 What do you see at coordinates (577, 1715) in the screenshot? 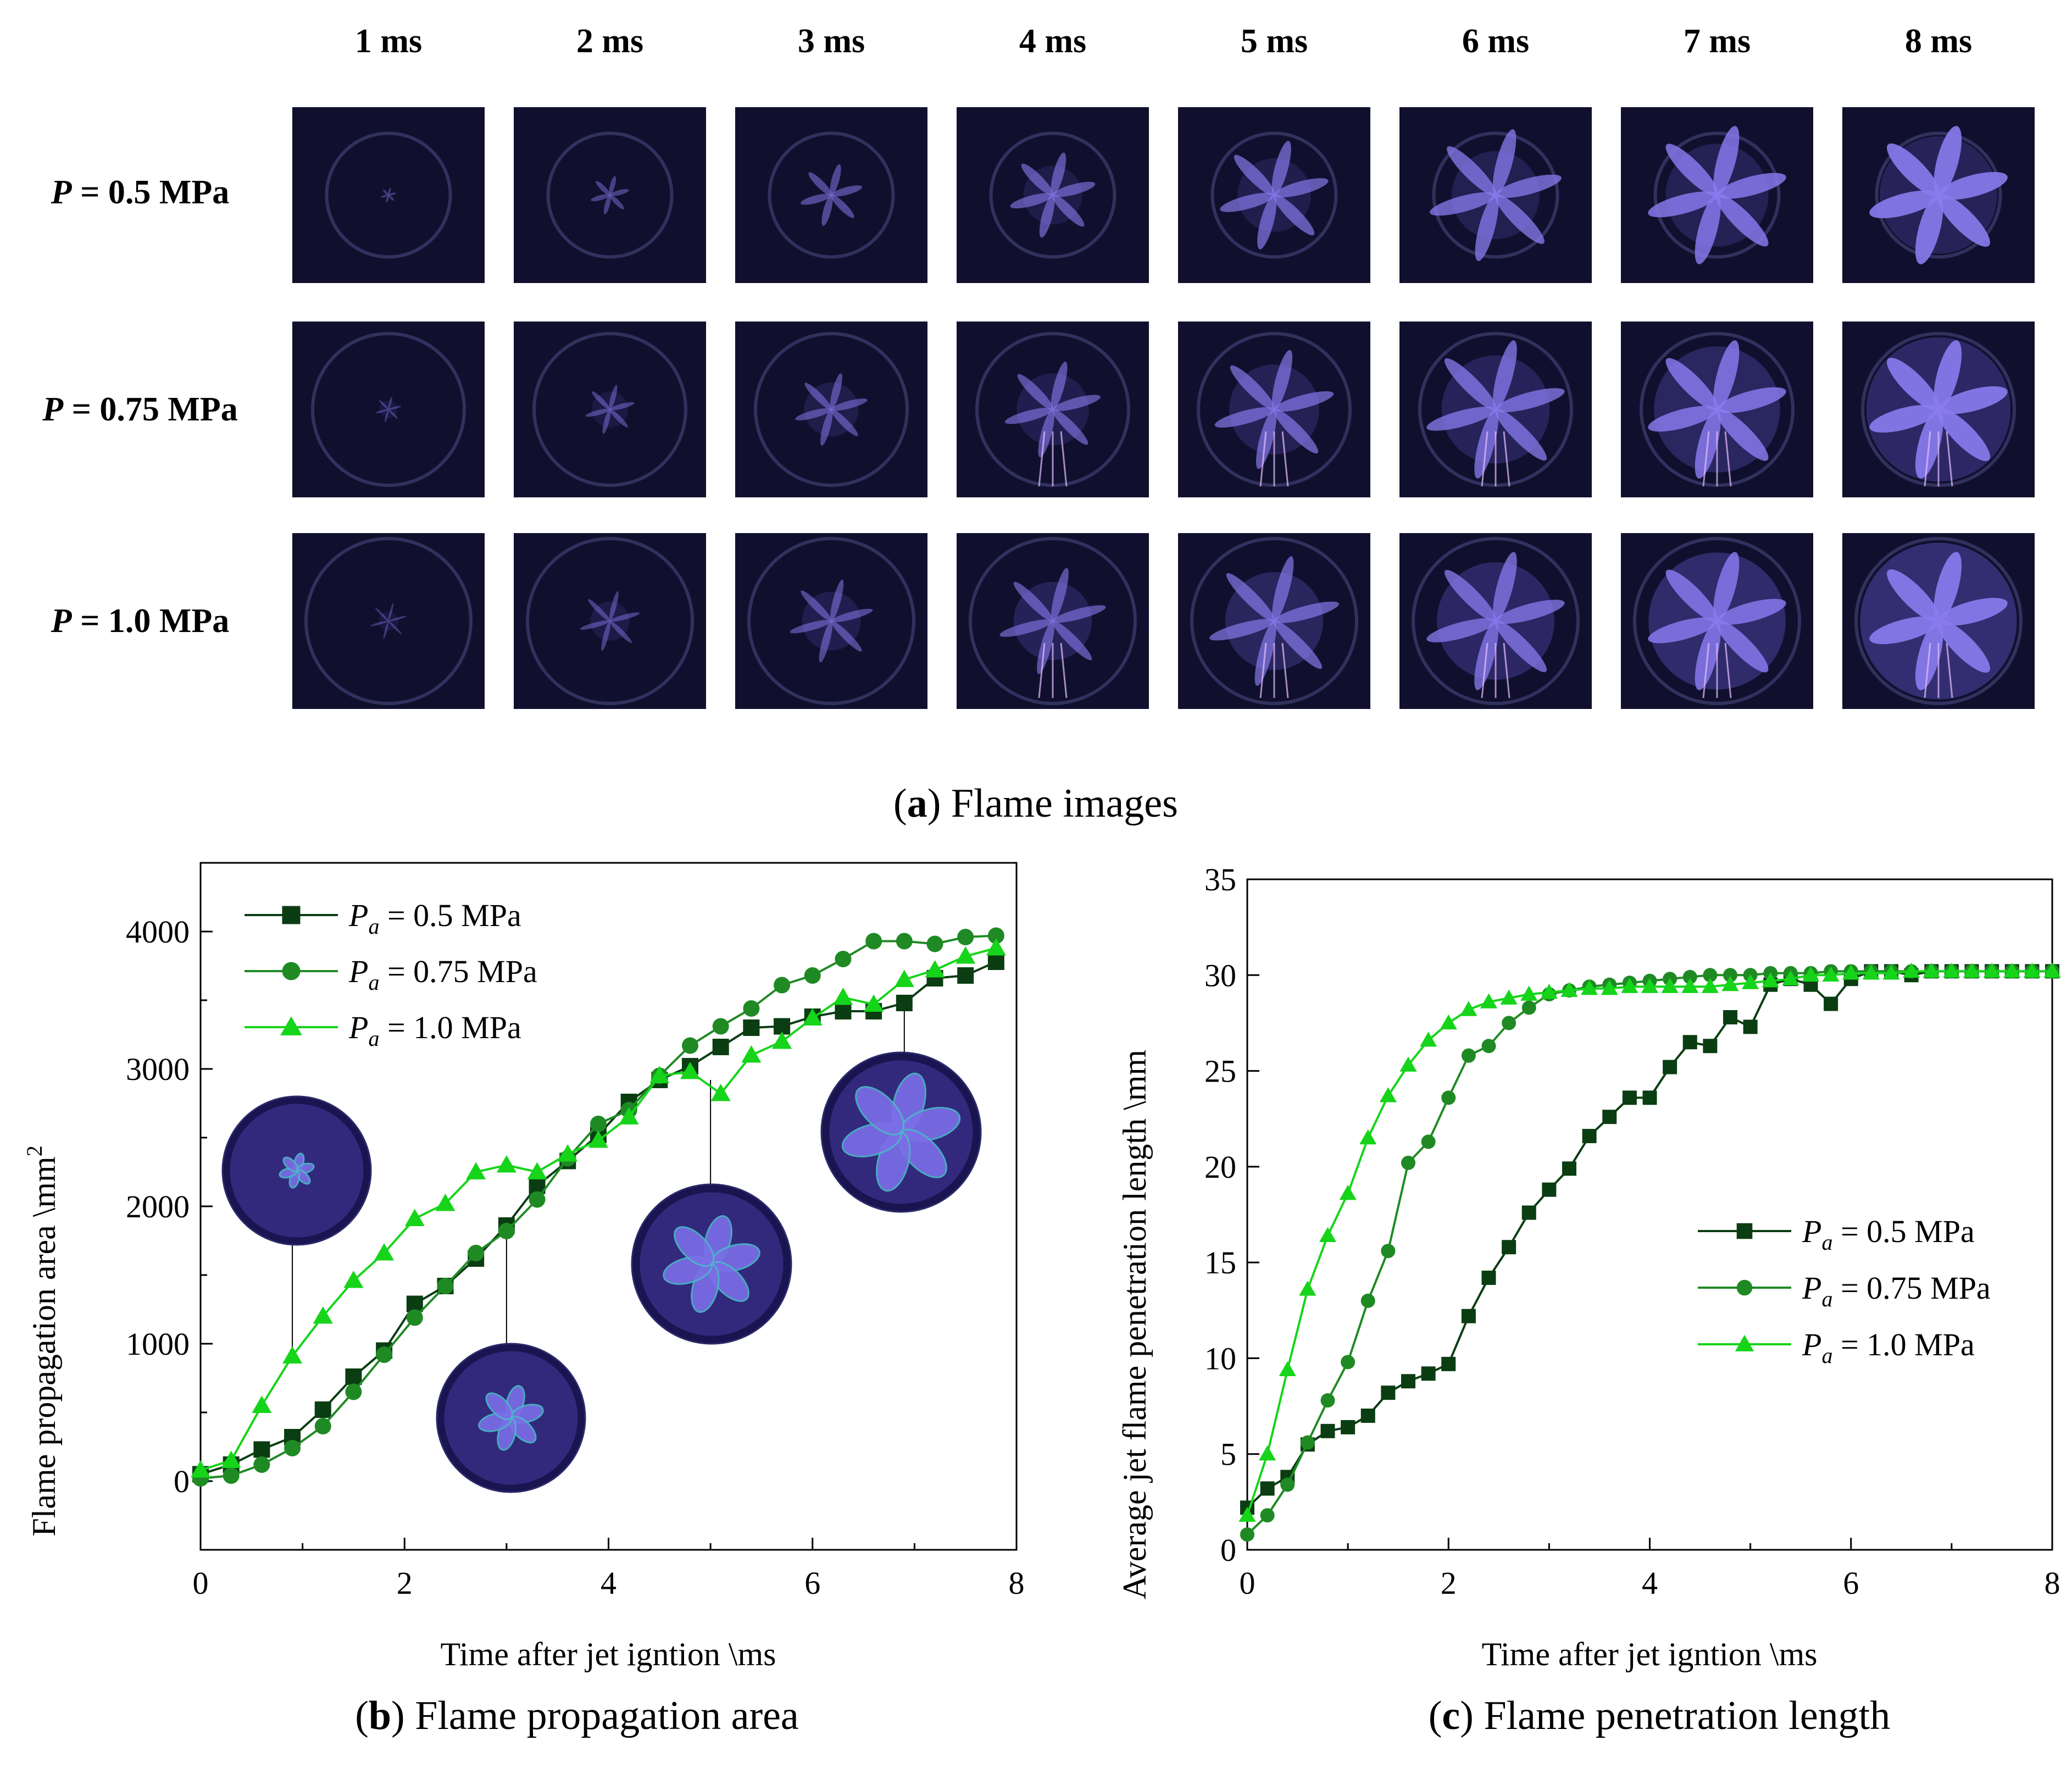
I see `caption-b: (b) Flame propagation area` at bounding box center [577, 1715].